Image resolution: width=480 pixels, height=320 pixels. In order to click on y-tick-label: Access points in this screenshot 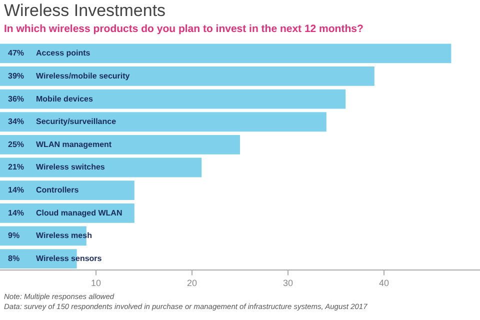, I will do `click(63, 53)`.